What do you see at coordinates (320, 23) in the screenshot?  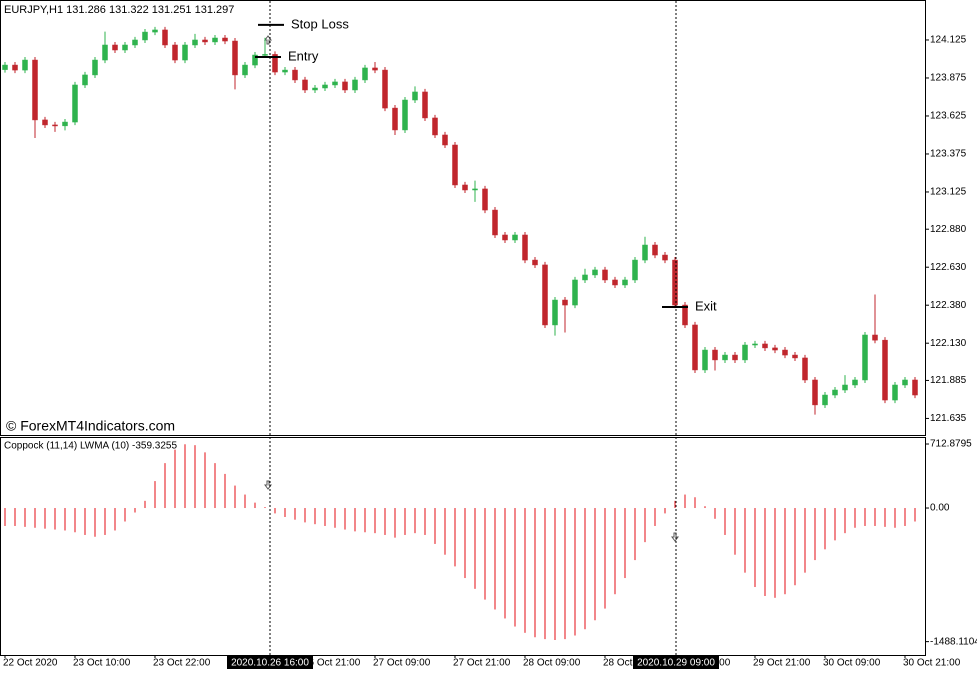 I see `annotation-label: Stop Loss` at bounding box center [320, 23].